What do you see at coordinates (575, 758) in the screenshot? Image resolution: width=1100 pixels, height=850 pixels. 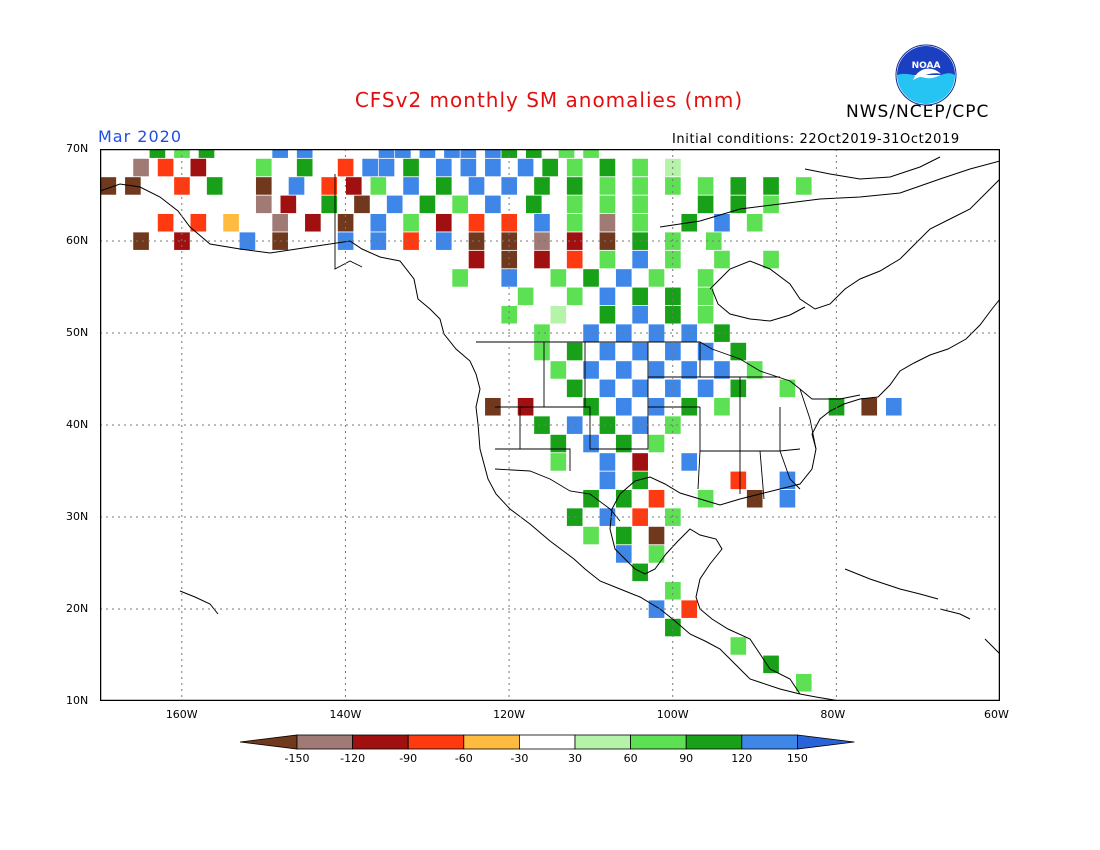 I see `legend-tick-label: 30` at bounding box center [575, 758].